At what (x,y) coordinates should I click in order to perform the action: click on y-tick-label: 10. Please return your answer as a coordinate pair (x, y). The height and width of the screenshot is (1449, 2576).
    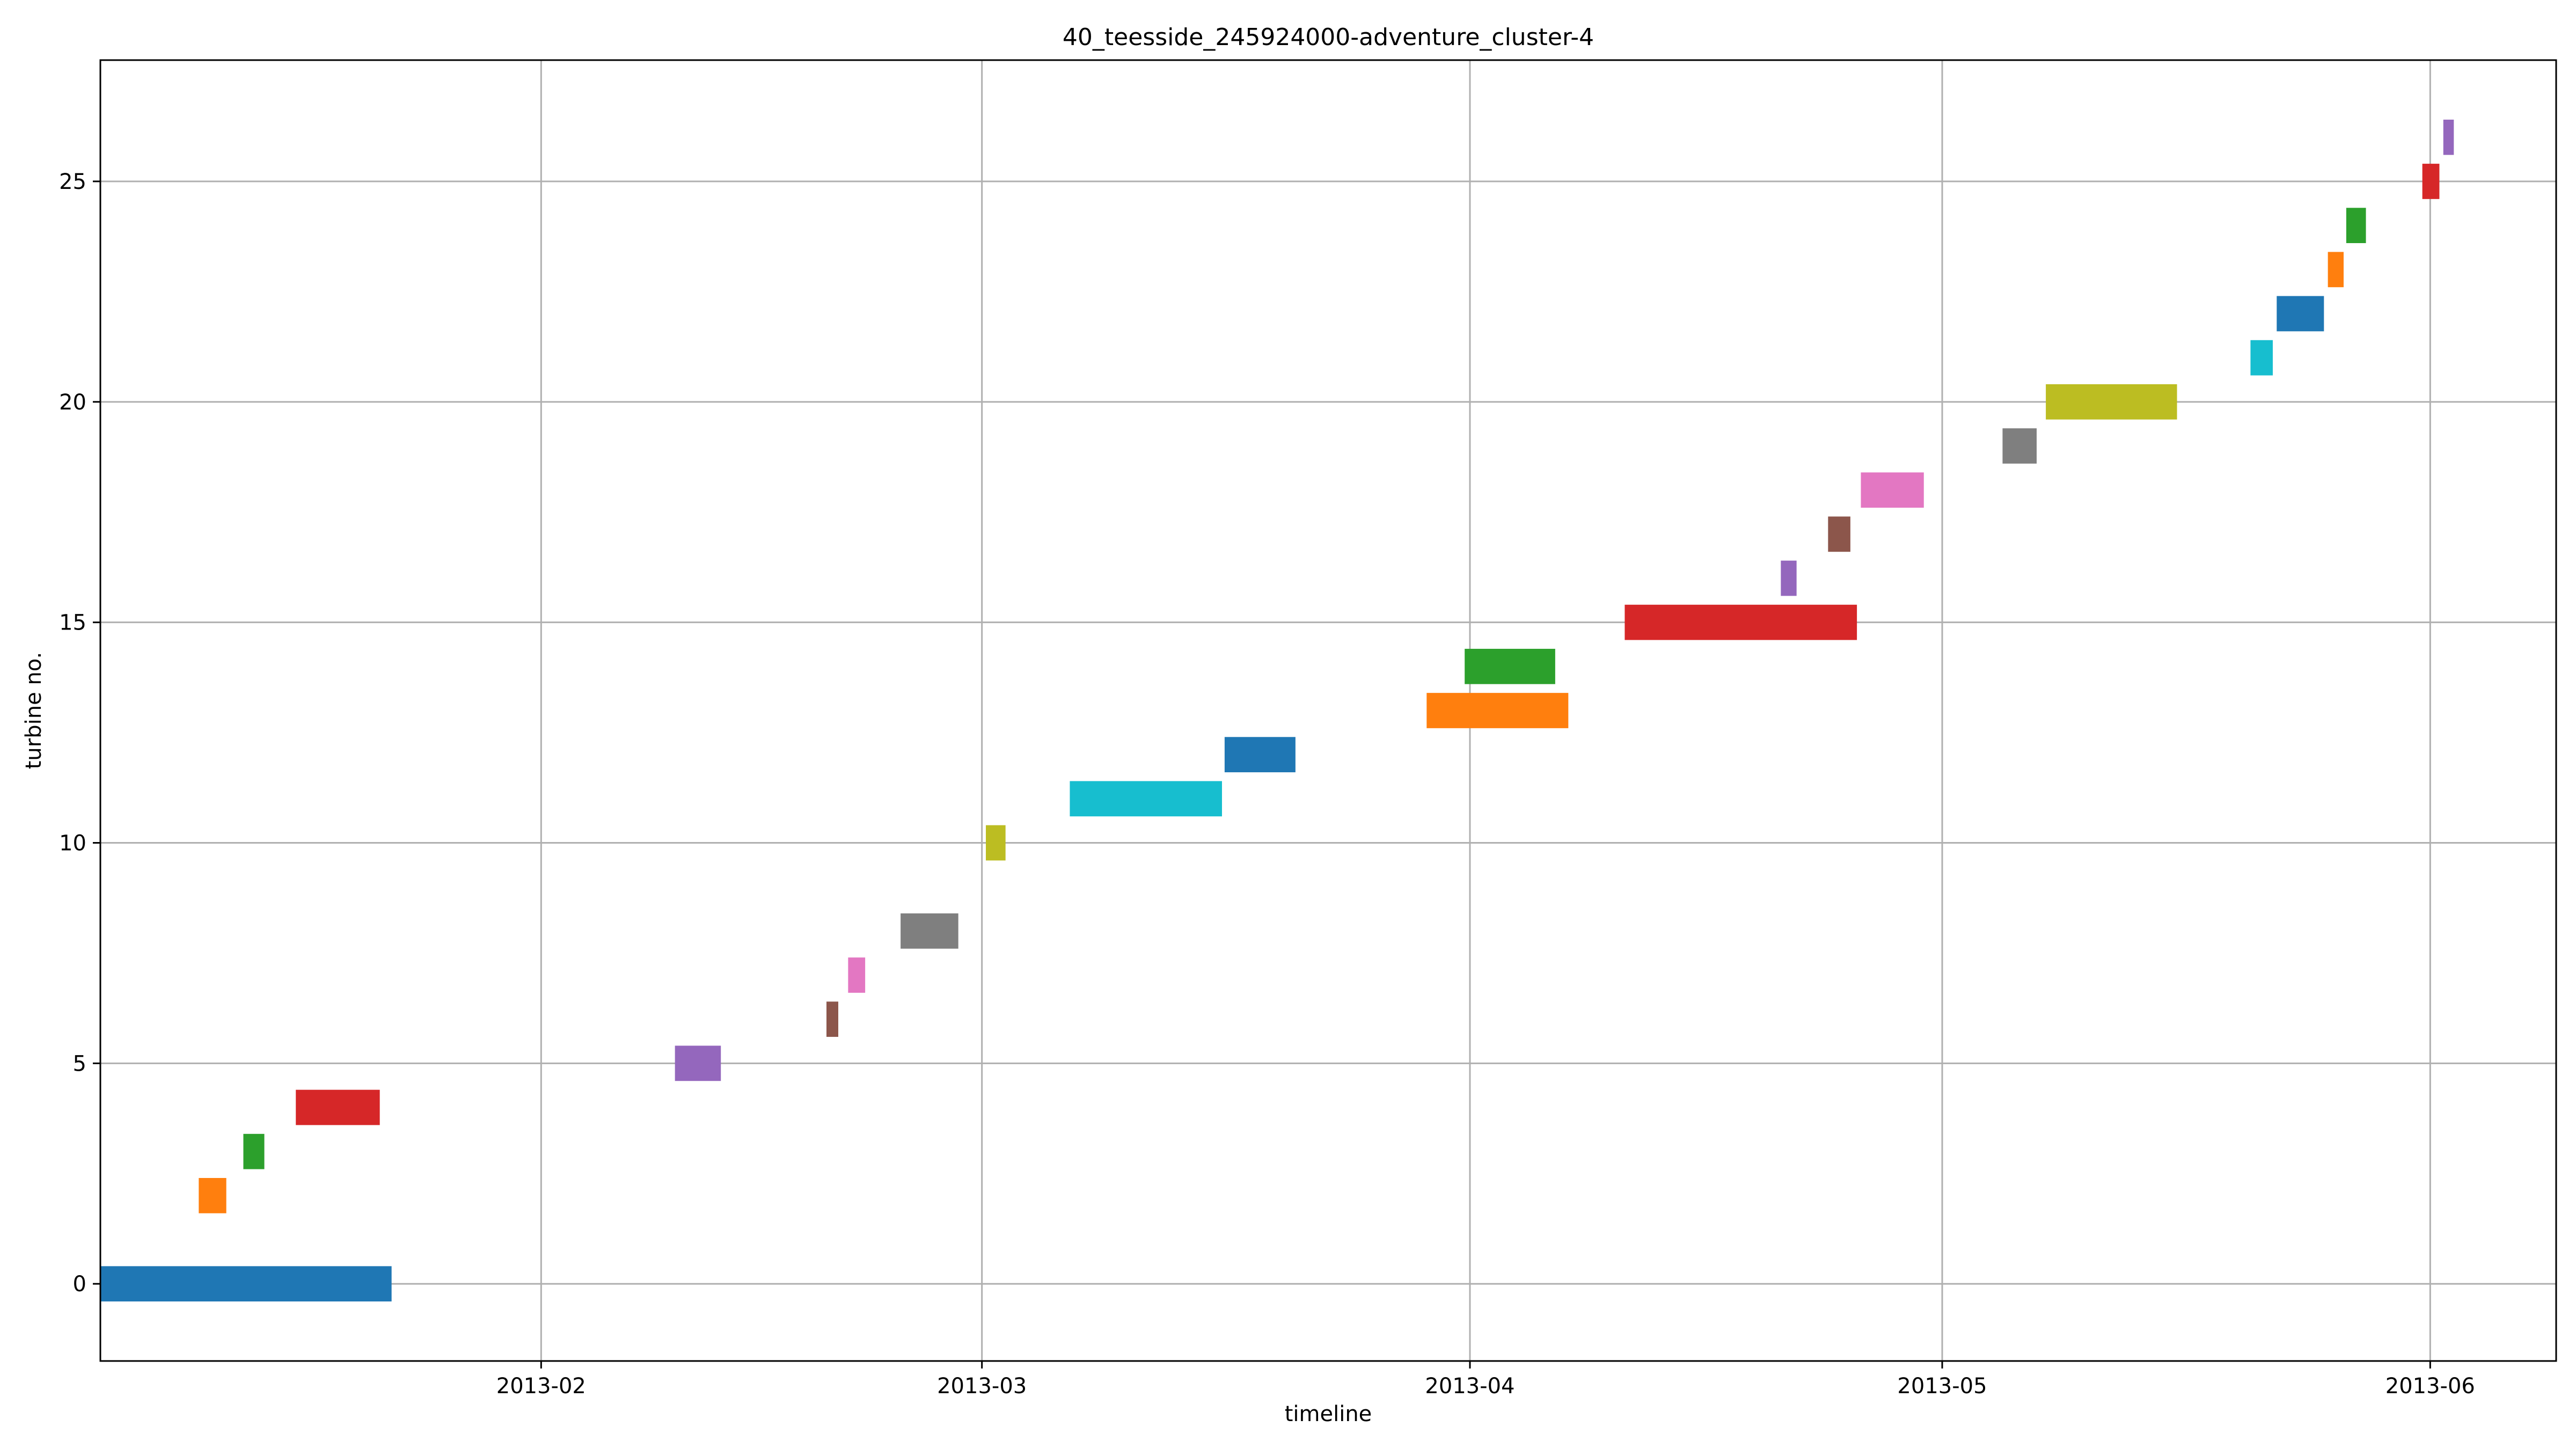
    Looking at the image, I should click on (72, 843).